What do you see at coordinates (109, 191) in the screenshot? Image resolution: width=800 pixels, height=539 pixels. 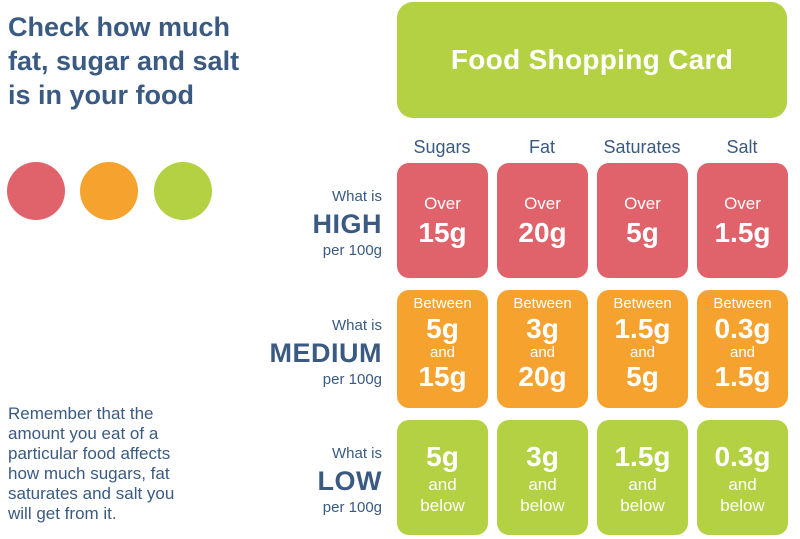 I see `amber-dot-icon` at bounding box center [109, 191].